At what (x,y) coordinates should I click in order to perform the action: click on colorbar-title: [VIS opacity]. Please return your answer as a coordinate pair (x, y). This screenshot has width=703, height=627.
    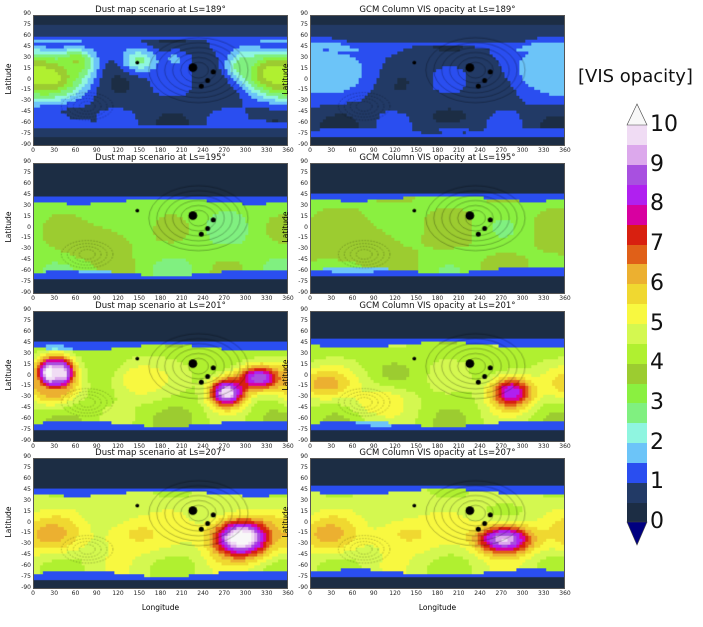
    Looking at the image, I should click on (635, 76).